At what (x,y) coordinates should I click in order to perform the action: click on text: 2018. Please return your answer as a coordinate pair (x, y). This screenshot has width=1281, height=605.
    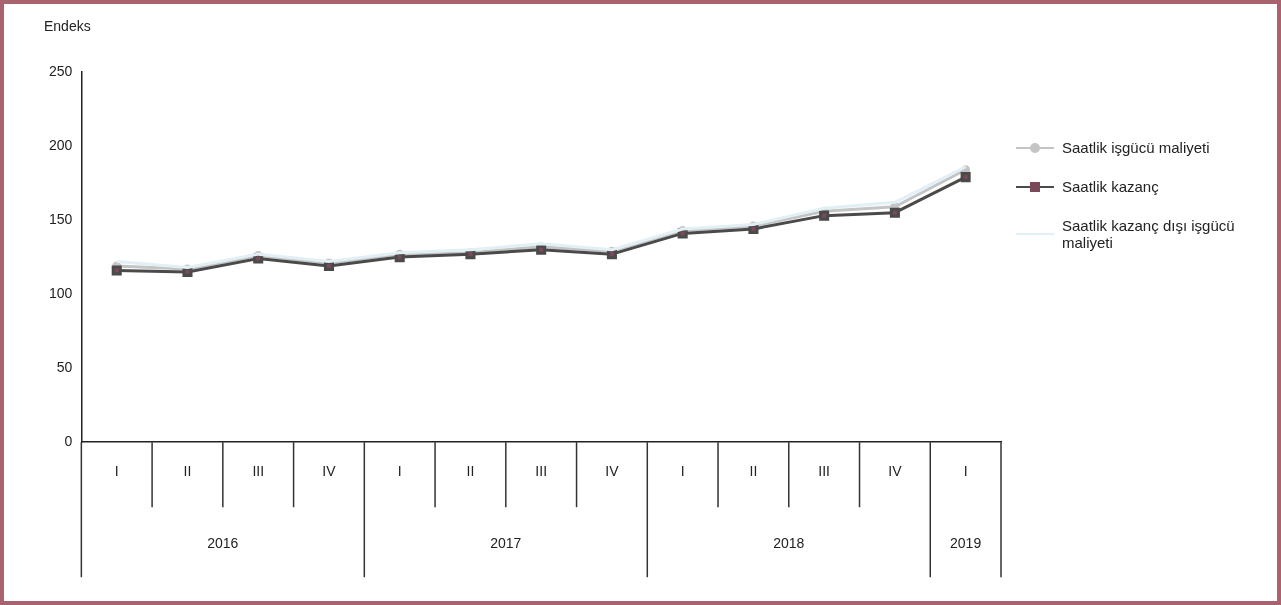
    Looking at the image, I should click on (789, 543).